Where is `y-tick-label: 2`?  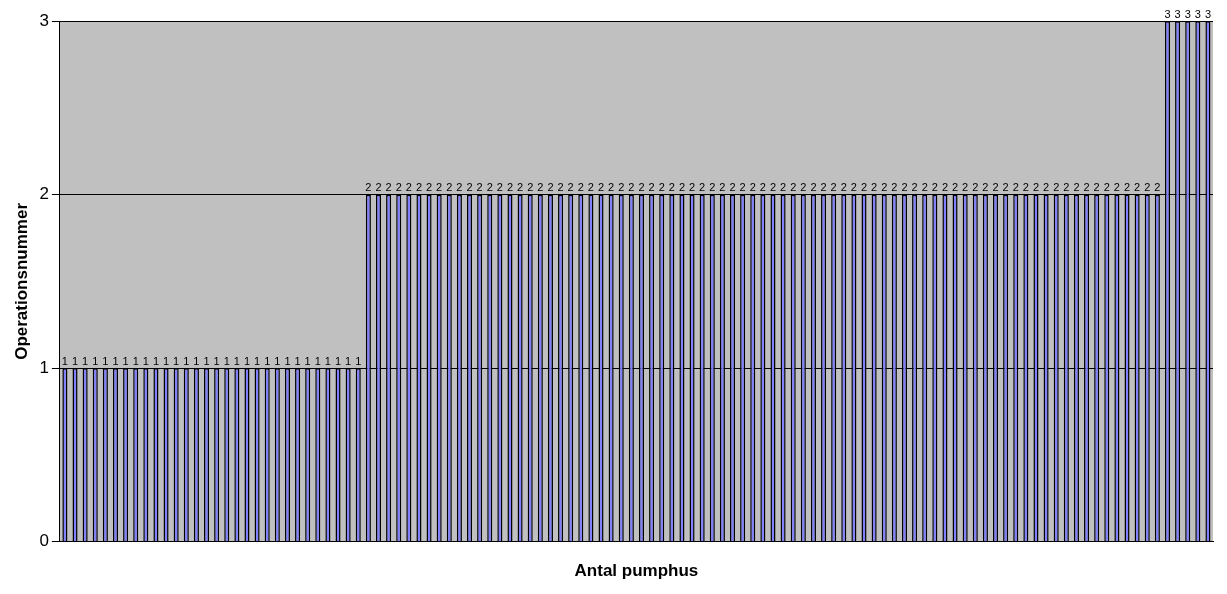 y-tick-label: 2 is located at coordinates (44, 194).